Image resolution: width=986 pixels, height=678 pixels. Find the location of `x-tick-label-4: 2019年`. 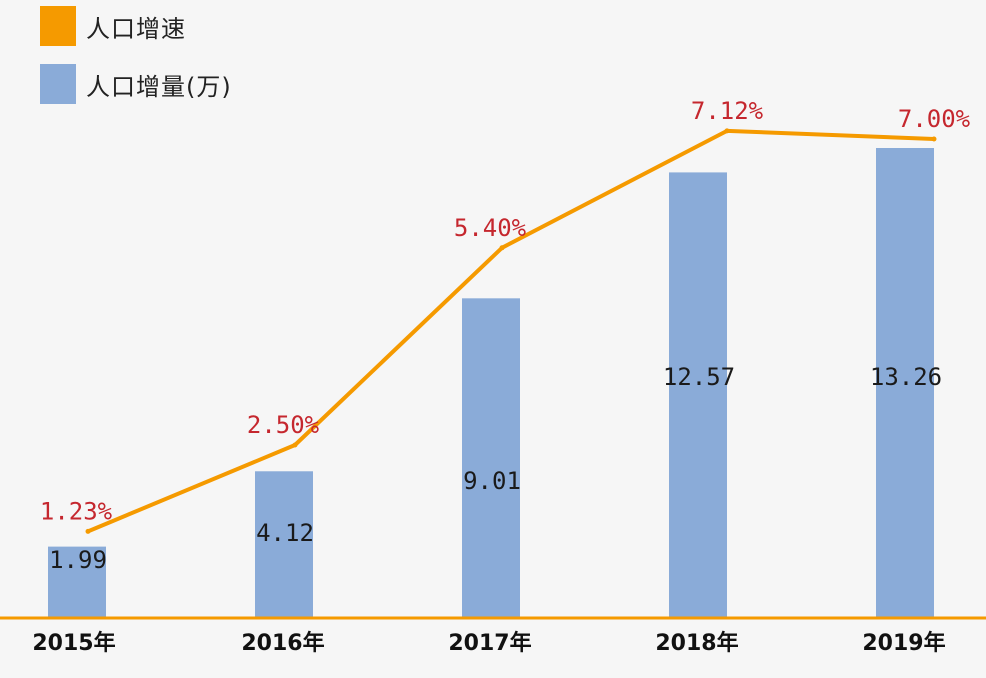

x-tick-label-4: 2019年 is located at coordinates (903, 643).